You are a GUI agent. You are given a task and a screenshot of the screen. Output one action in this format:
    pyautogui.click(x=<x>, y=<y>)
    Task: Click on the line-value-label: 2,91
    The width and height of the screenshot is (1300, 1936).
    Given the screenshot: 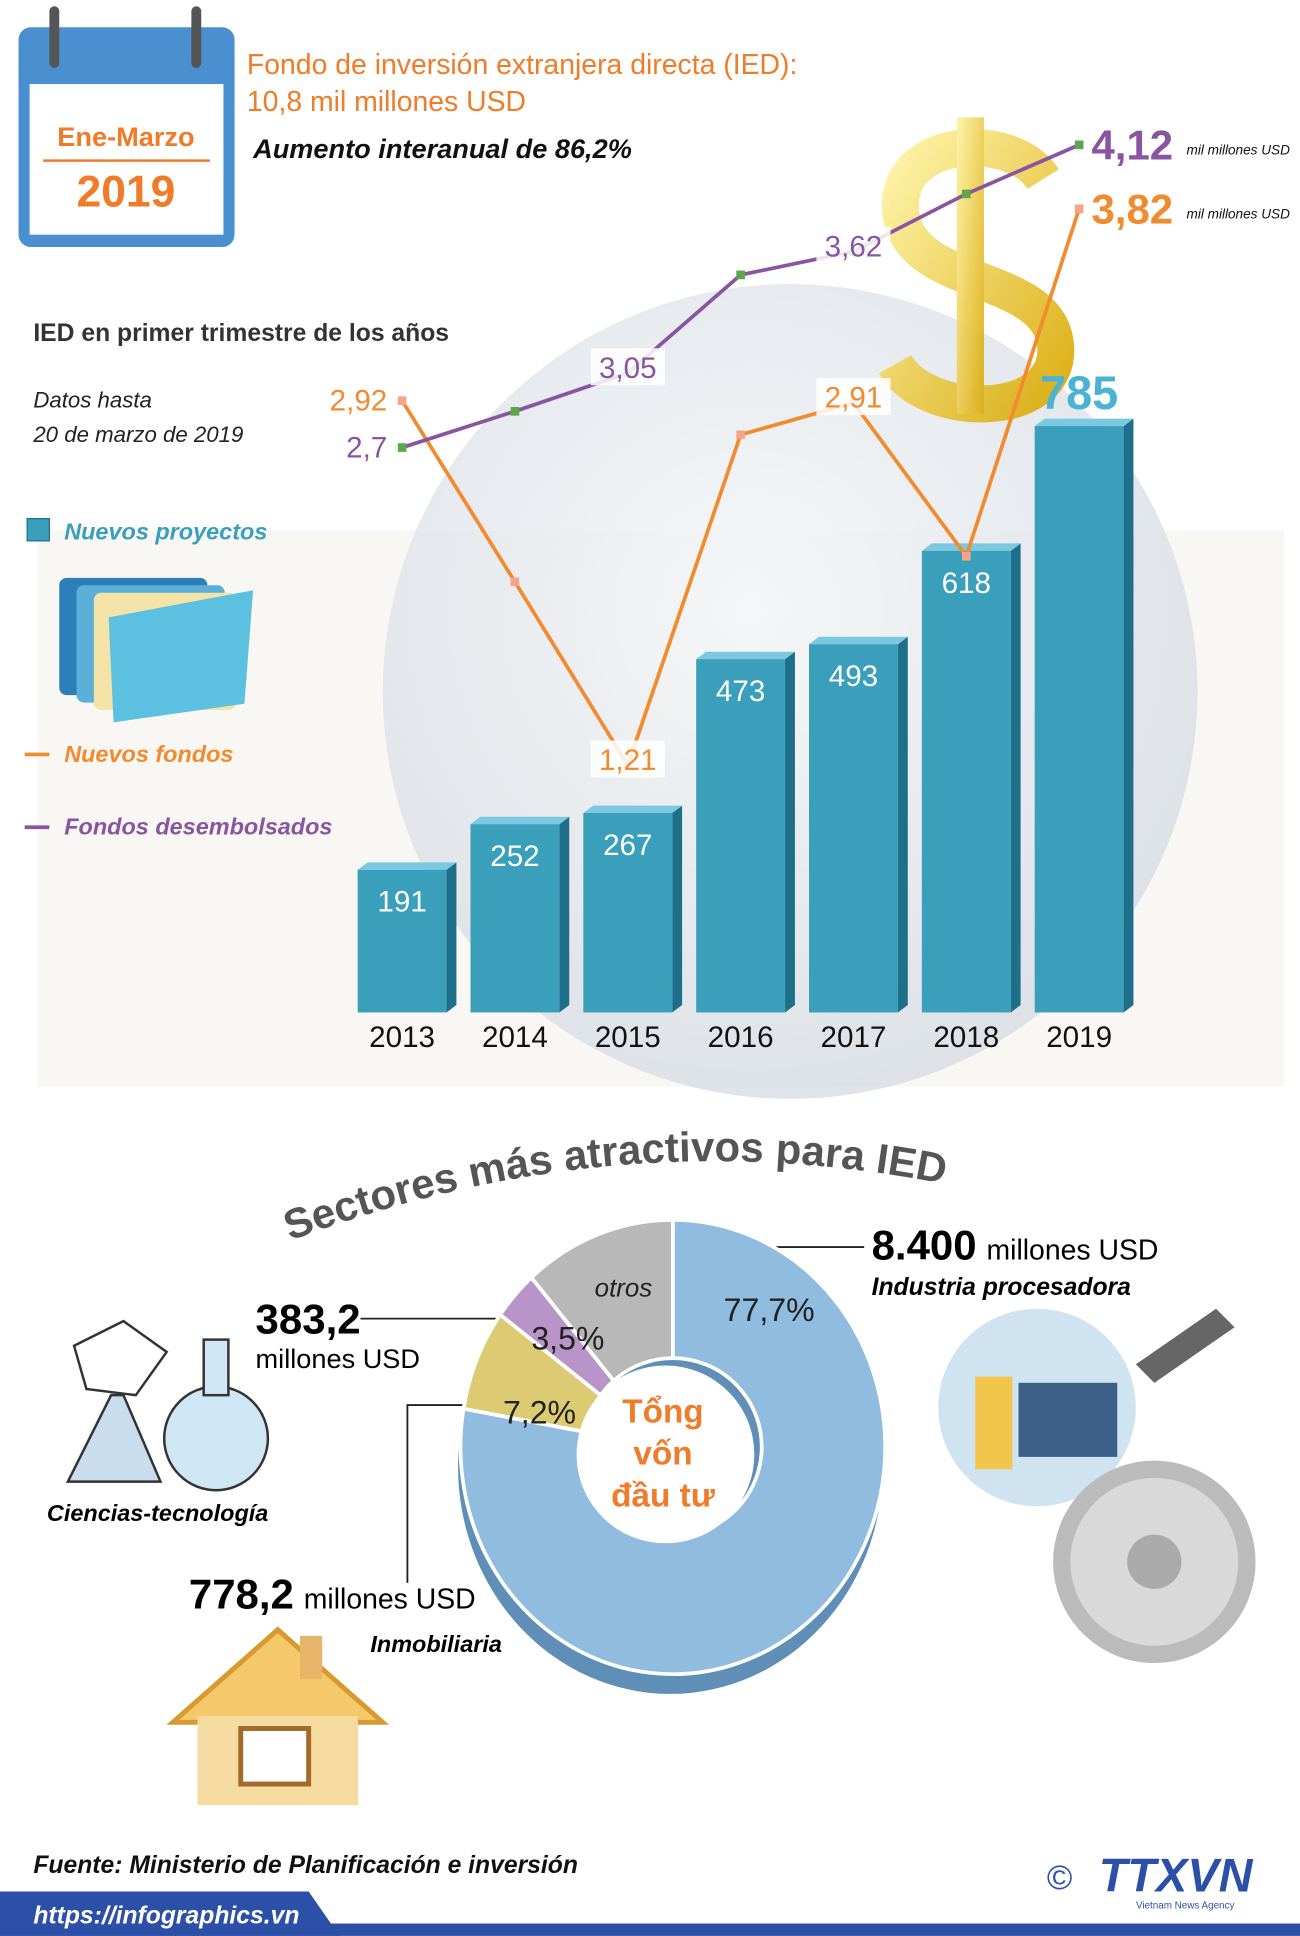 What is the action you would take?
    pyautogui.click(x=854, y=398)
    